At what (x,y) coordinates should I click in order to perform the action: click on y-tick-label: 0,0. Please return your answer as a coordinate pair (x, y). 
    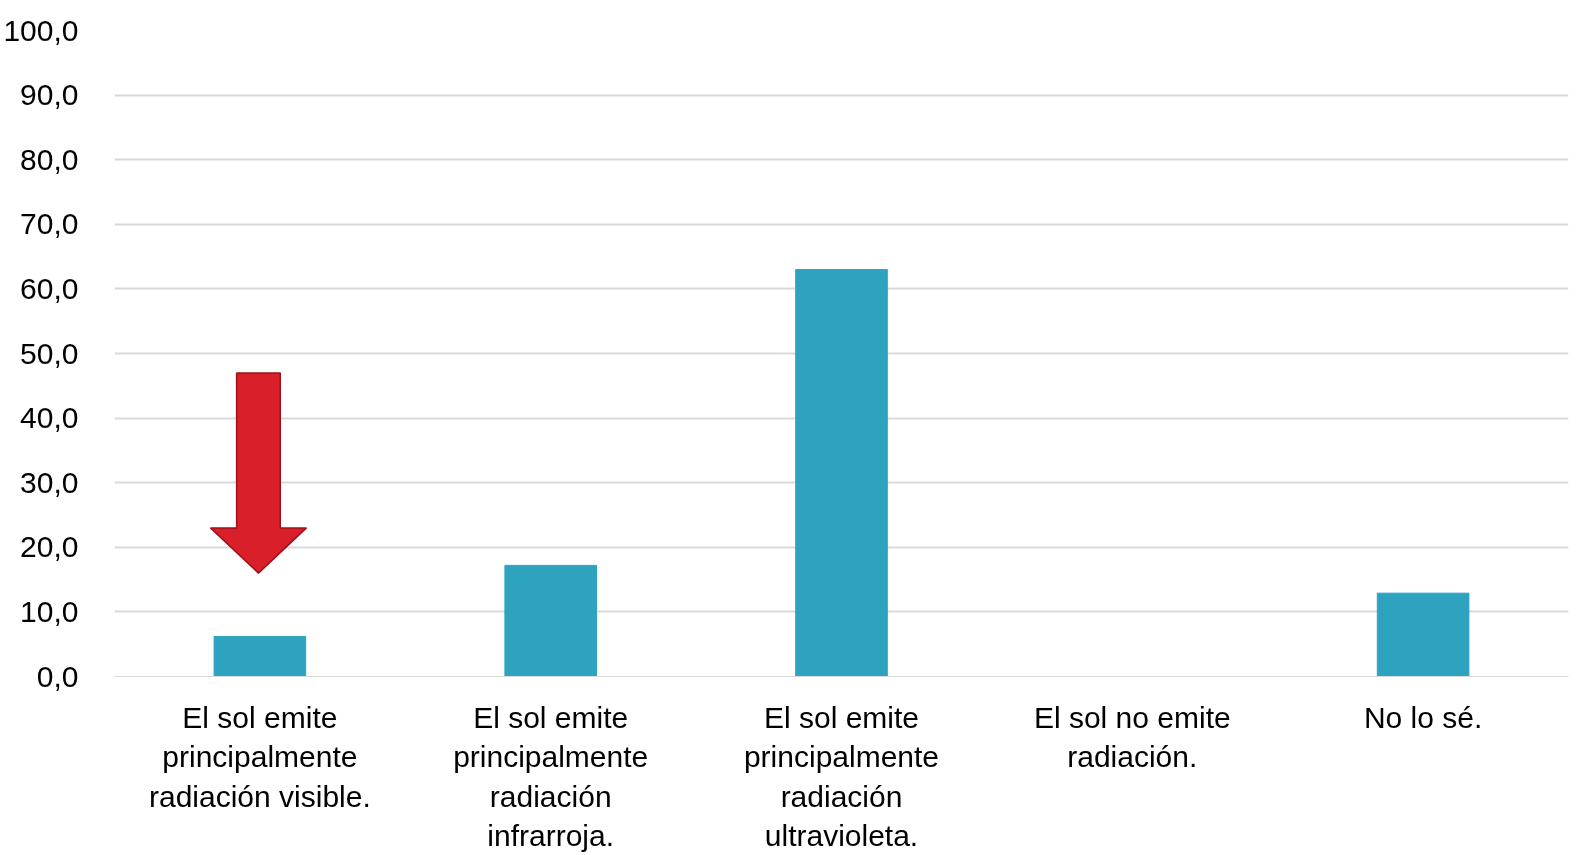
    Looking at the image, I should click on (57, 676).